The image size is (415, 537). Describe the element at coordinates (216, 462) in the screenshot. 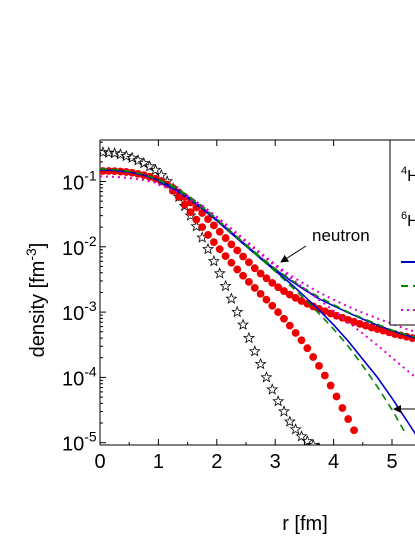

I see `x-tick-label: 2` at that location.